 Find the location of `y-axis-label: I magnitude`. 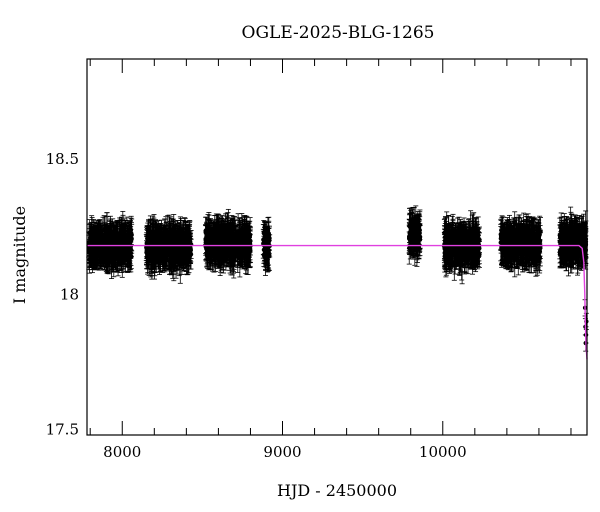

y-axis-label: I magnitude is located at coordinates (19, 255).